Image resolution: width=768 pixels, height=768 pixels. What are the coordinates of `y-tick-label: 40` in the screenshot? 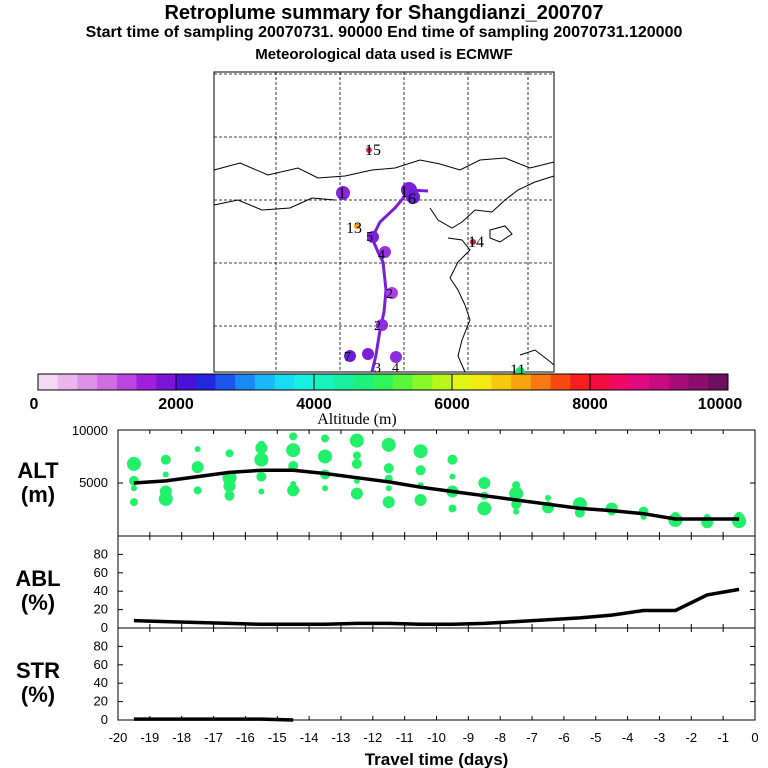 It's located at (101, 682).